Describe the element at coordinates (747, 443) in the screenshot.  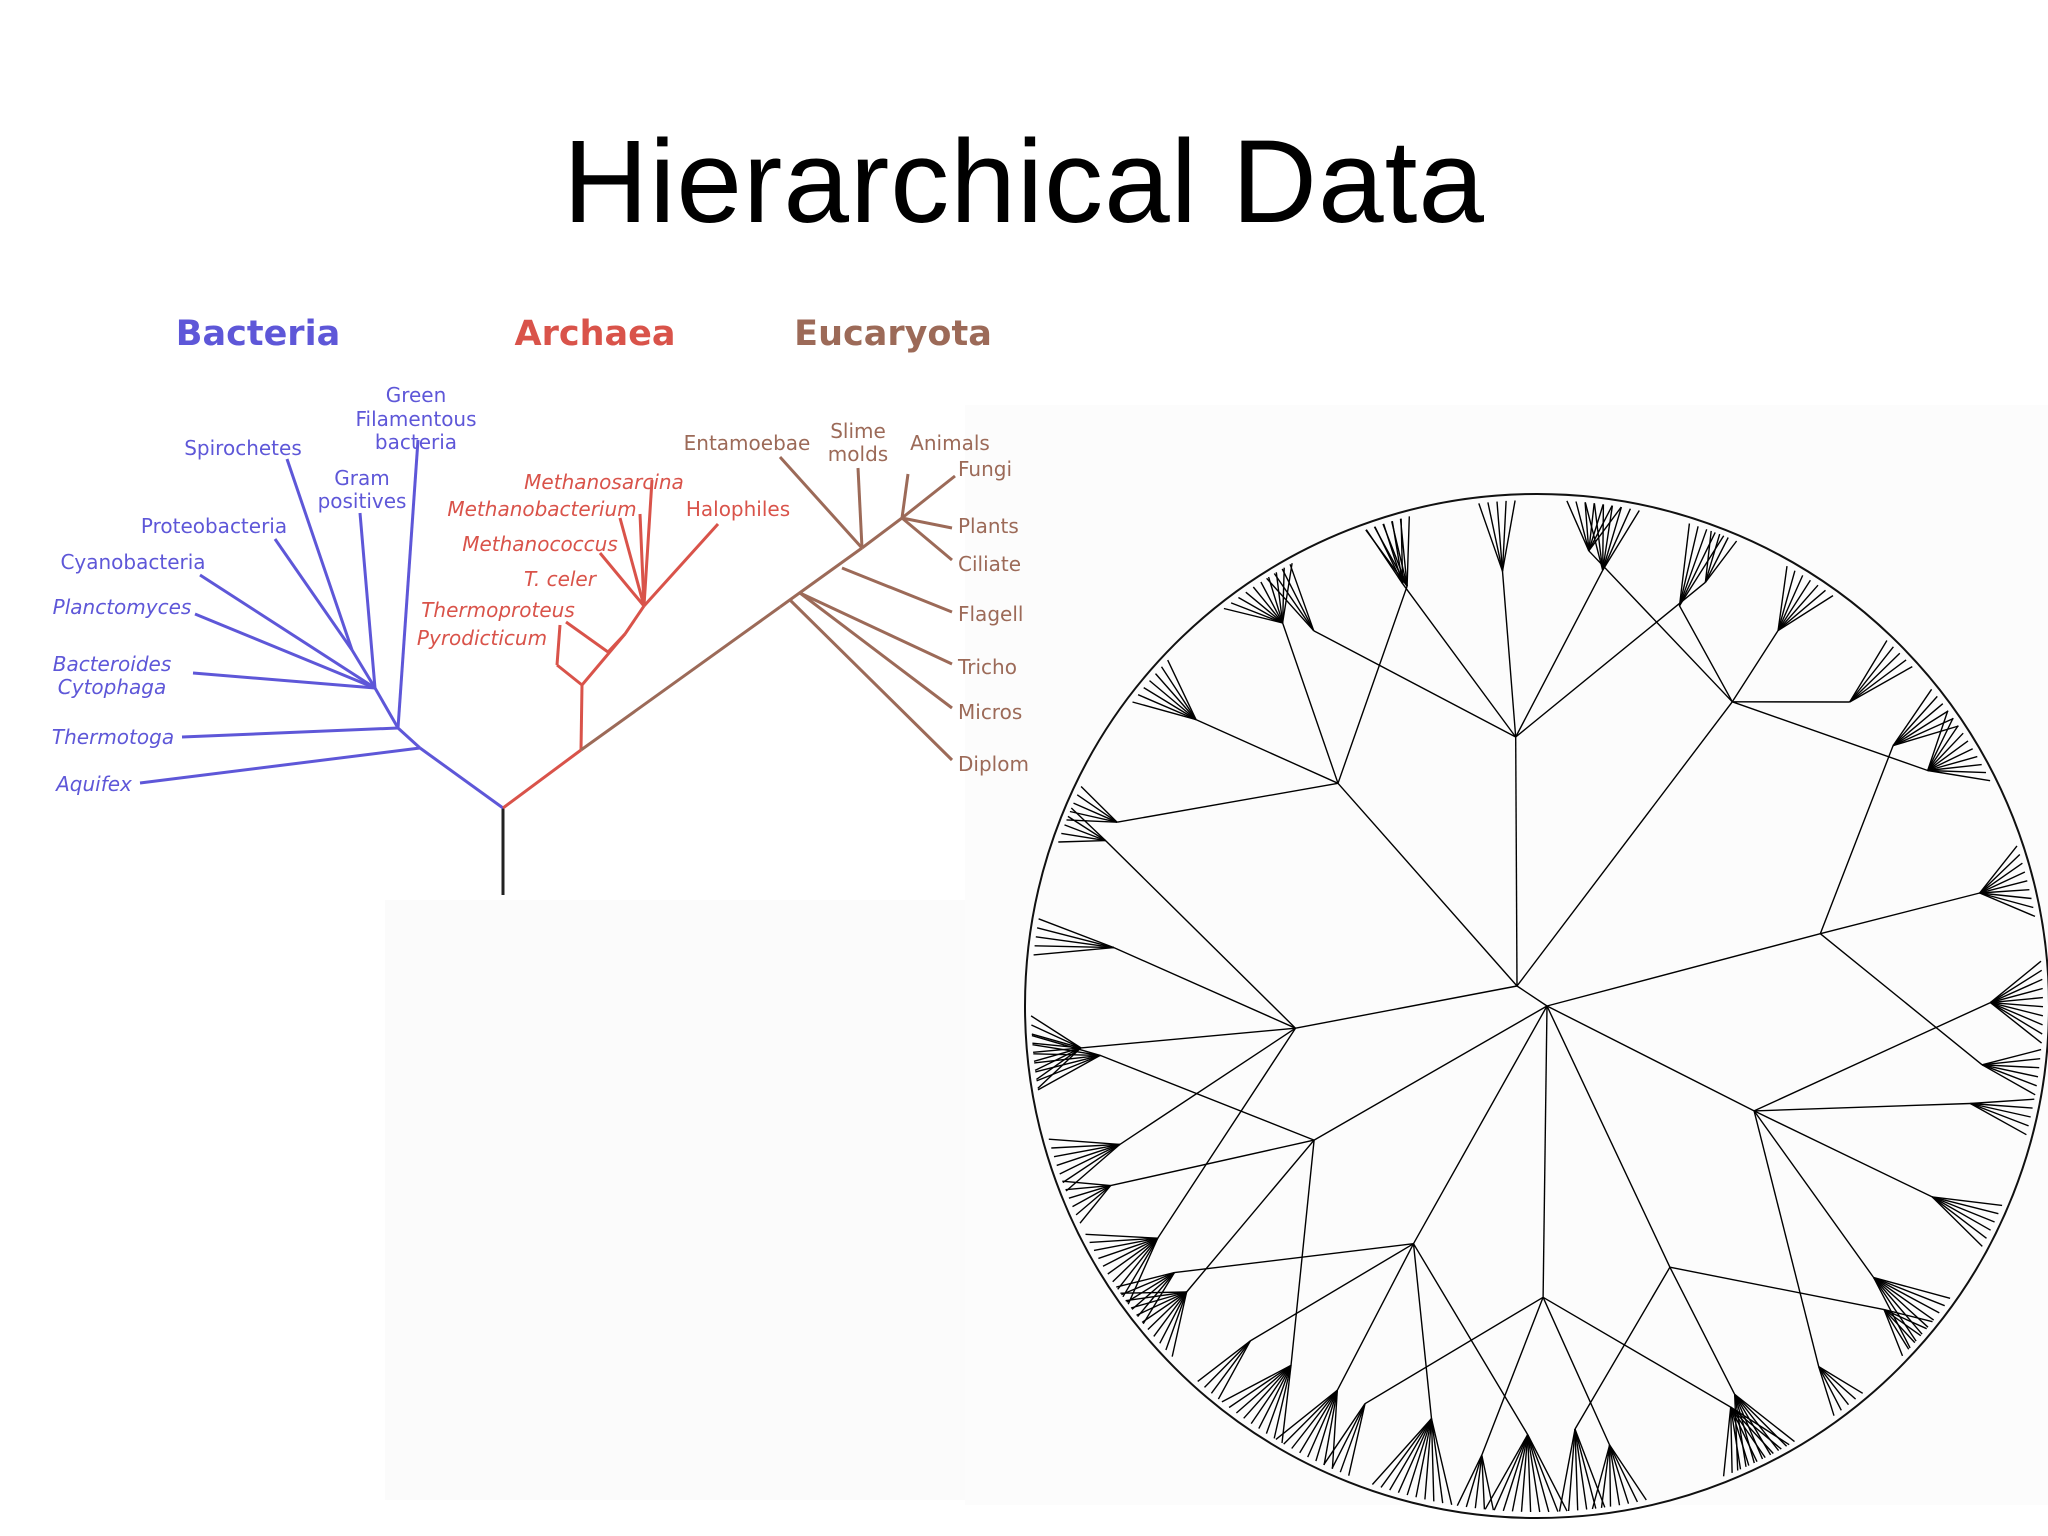
I see `label-entamoebae: Entamoebae` at that location.